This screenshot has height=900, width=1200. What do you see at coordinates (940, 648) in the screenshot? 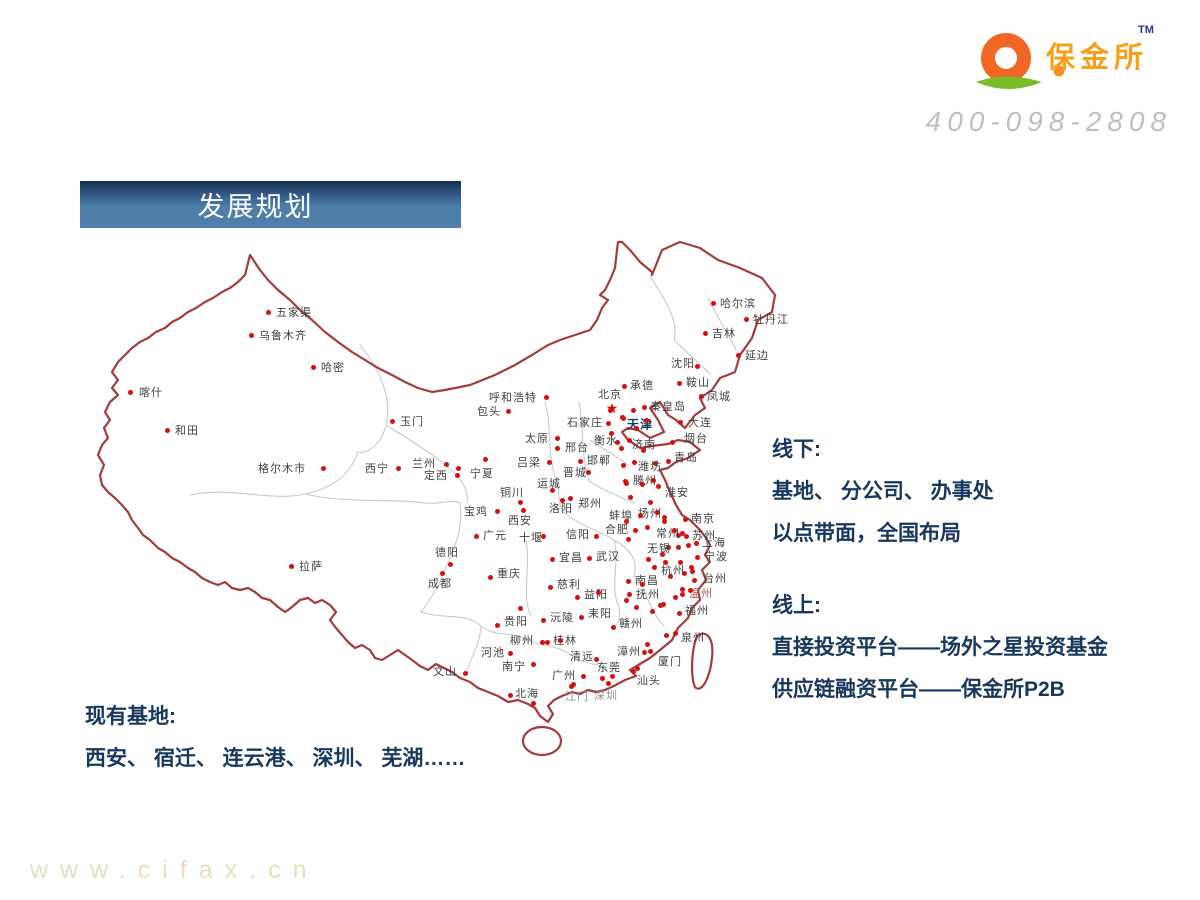
I see `online-text-block: 线上: 直接投资平台——场外之星投资基金 供应链融资平台——保金所P2B` at bounding box center [940, 648].